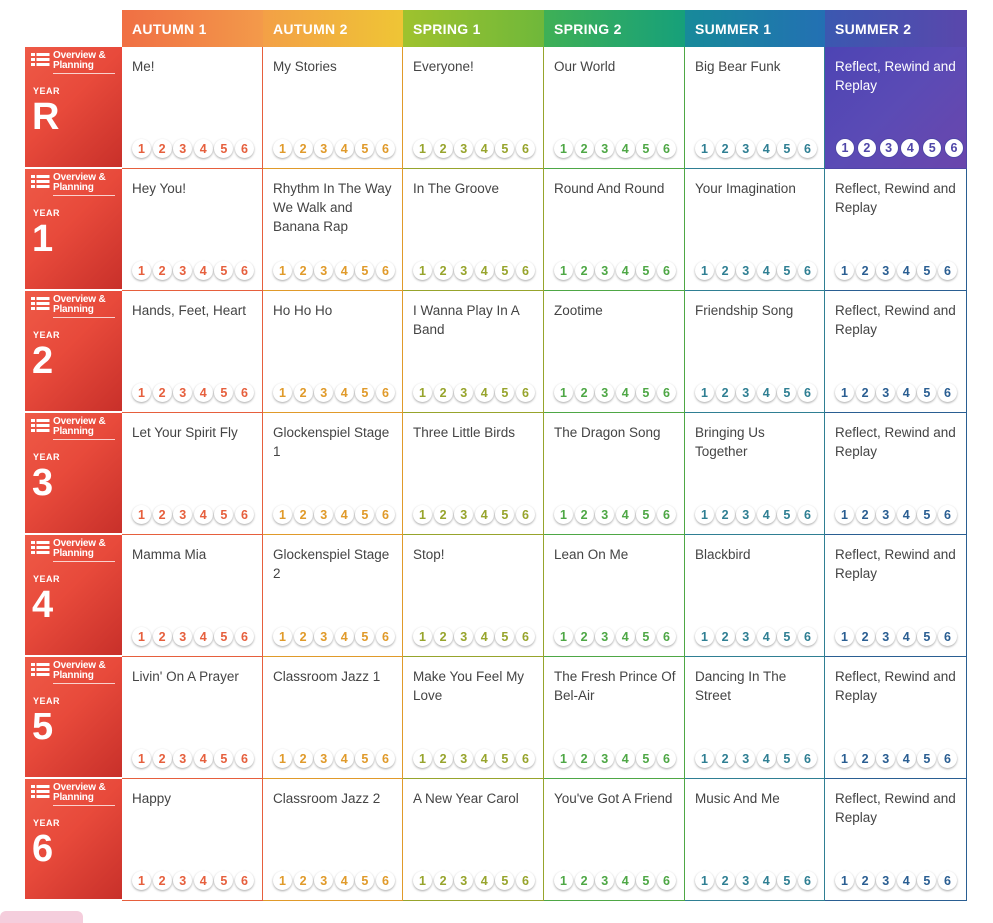 The image size is (993, 923). I want to click on unit-title-link: Classroom Jazz 2, so click(327, 798).